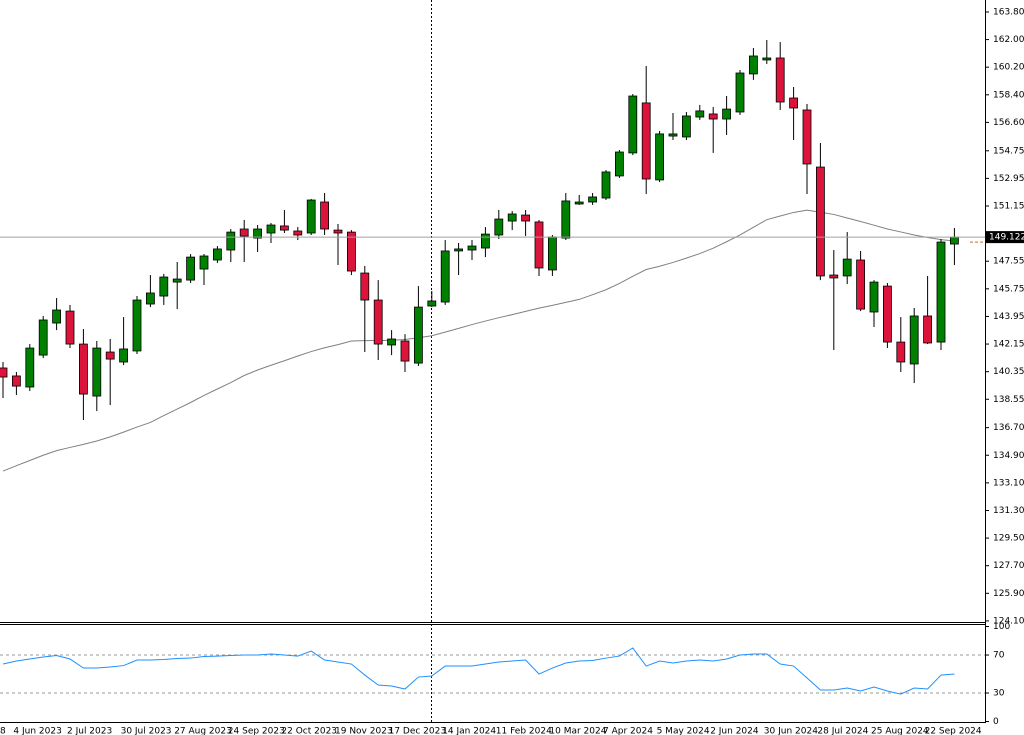 Image resolution: width=1024 pixels, height=735 pixels. I want to click on y-tick-label: 160.200, so click(1008, 68).